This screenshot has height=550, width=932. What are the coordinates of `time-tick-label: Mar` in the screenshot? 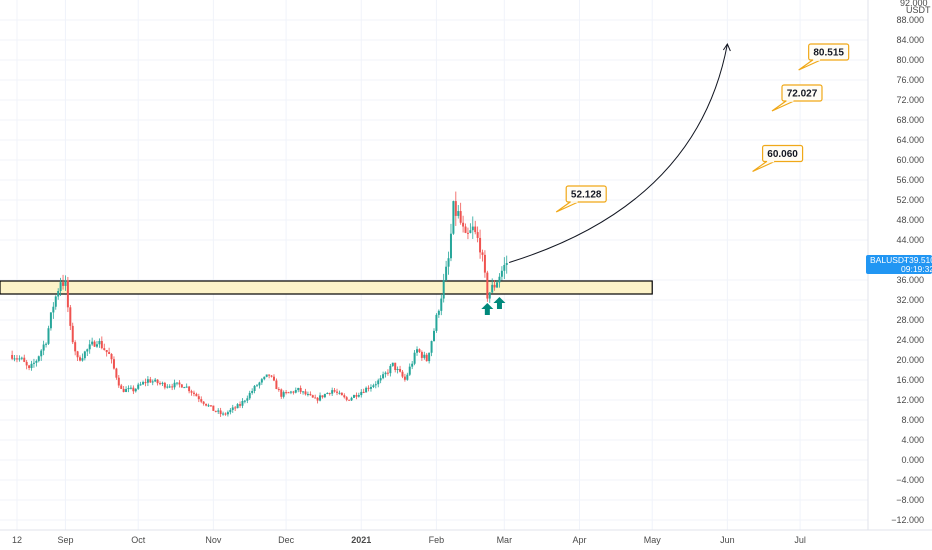 It's located at (505, 540).